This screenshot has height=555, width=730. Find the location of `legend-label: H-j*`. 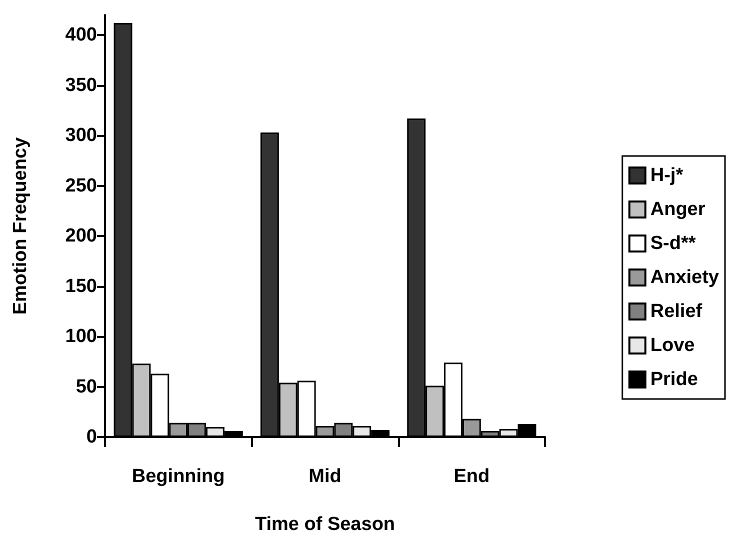

legend-label: H-j* is located at coordinates (667, 175).